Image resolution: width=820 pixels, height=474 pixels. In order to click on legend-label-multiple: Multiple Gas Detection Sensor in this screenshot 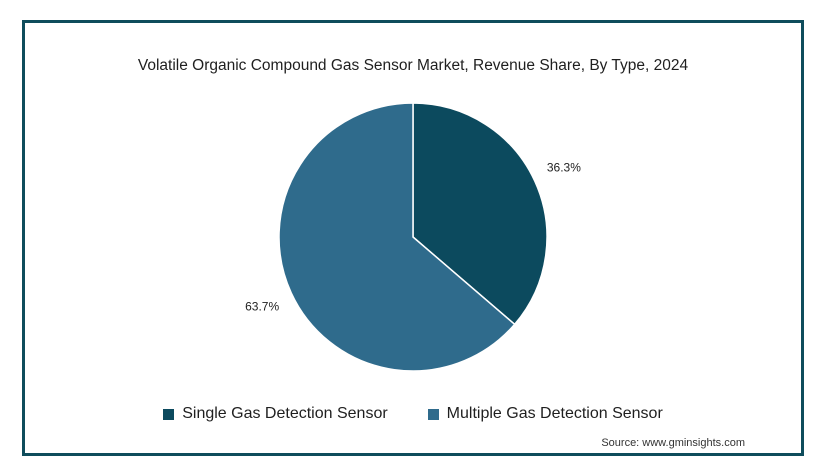, I will do `click(554, 413)`.